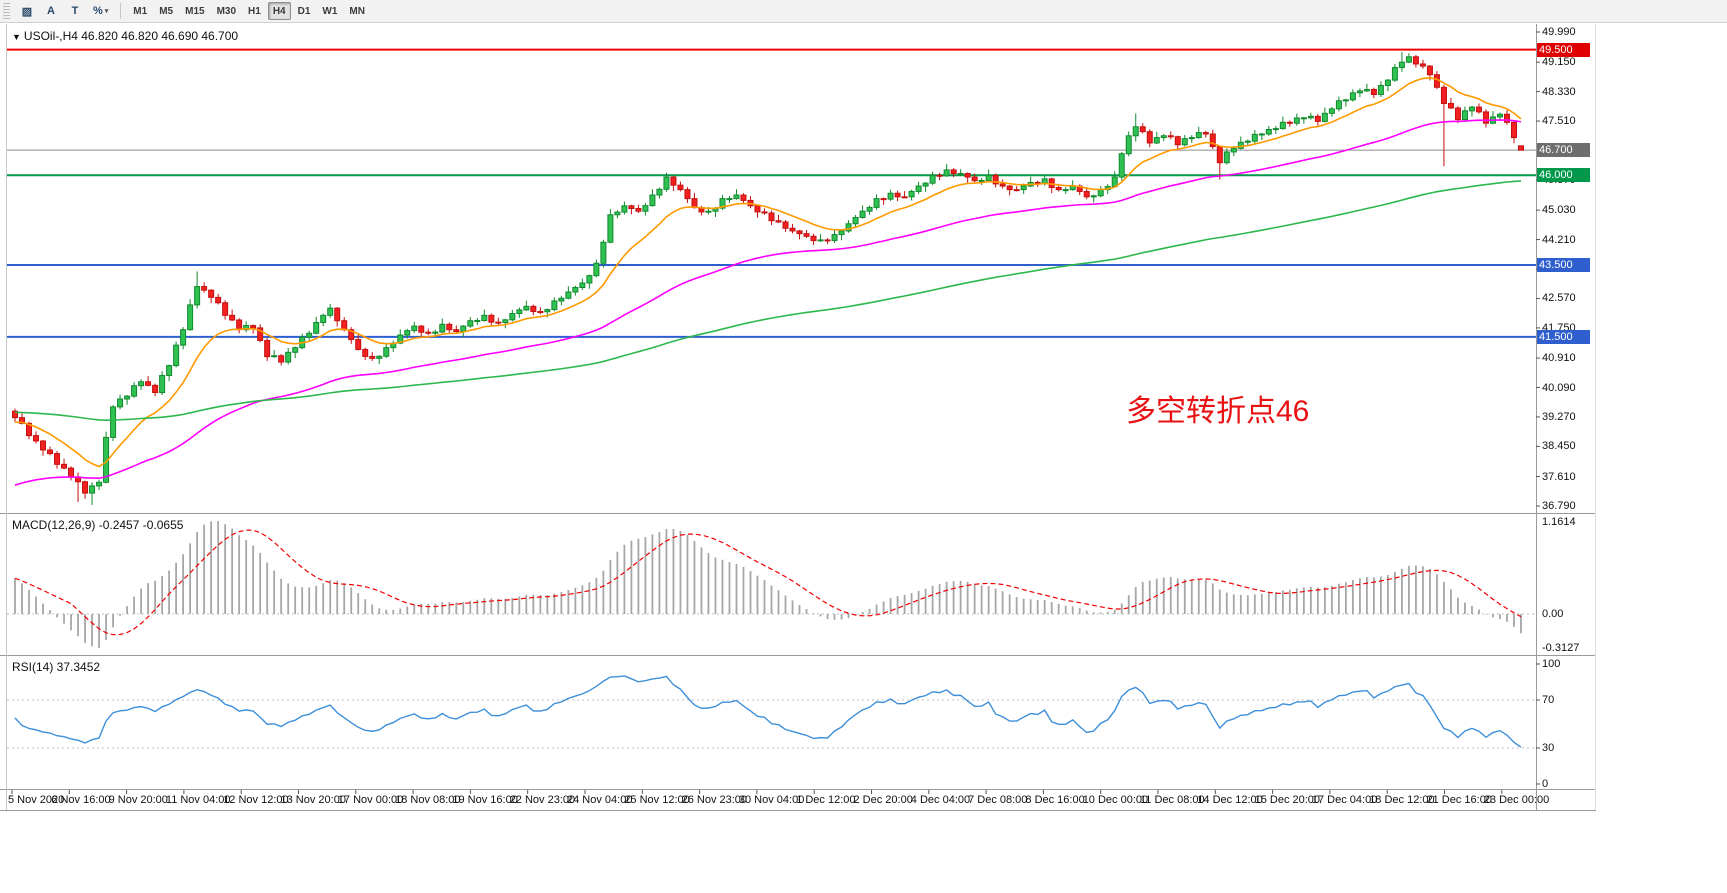 The width and height of the screenshot is (1727, 893). What do you see at coordinates (657, 800) in the screenshot?
I see `time-label: 25 Nov 12:00` at bounding box center [657, 800].